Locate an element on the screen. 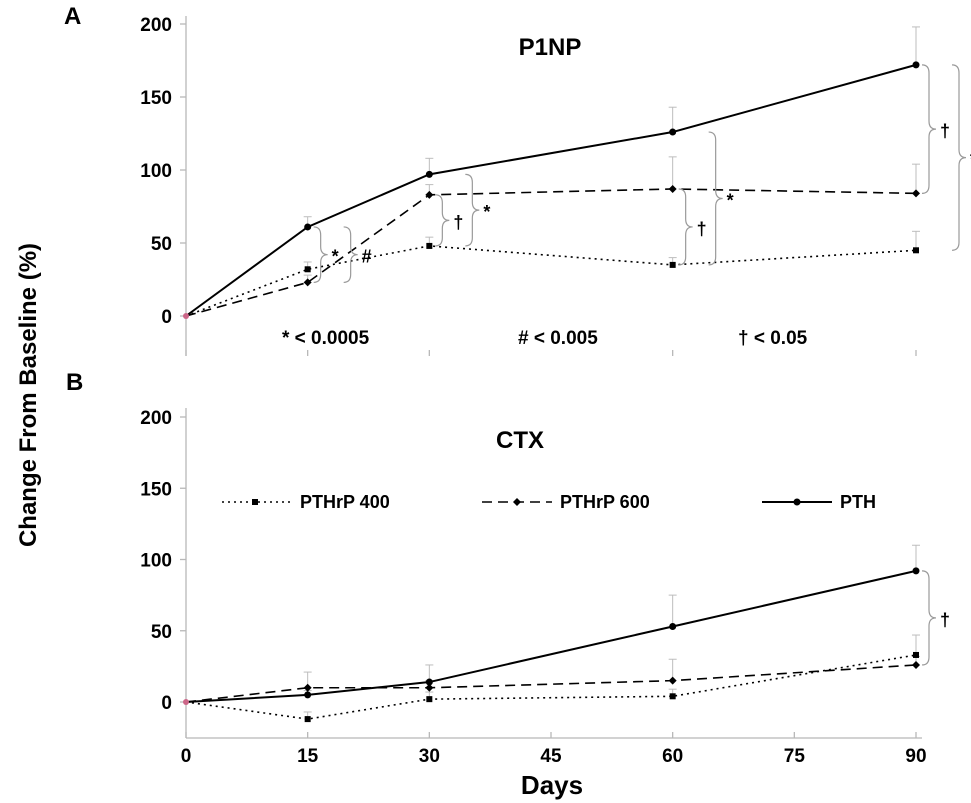  panel-b-x-tick-label: 30 is located at coordinates (429, 756).